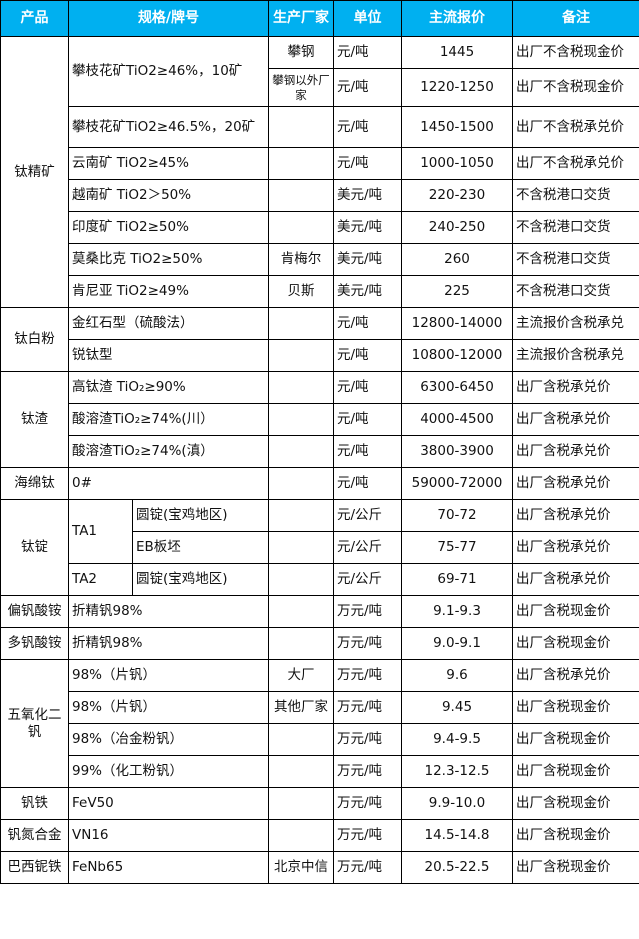 The image size is (639, 939). What do you see at coordinates (457, 227) in the screenshot?
I see `price-cell: 240-250` at bounding box center [457, 227].